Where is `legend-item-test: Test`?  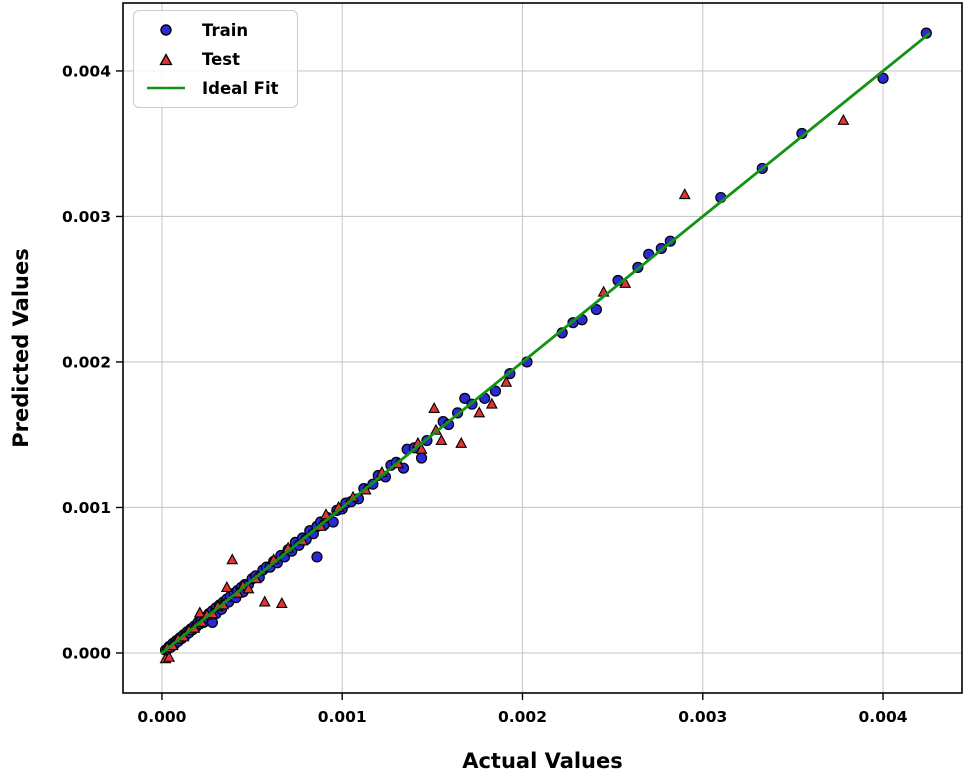
legend-item-test: Test is located at coordinates (211, 59).